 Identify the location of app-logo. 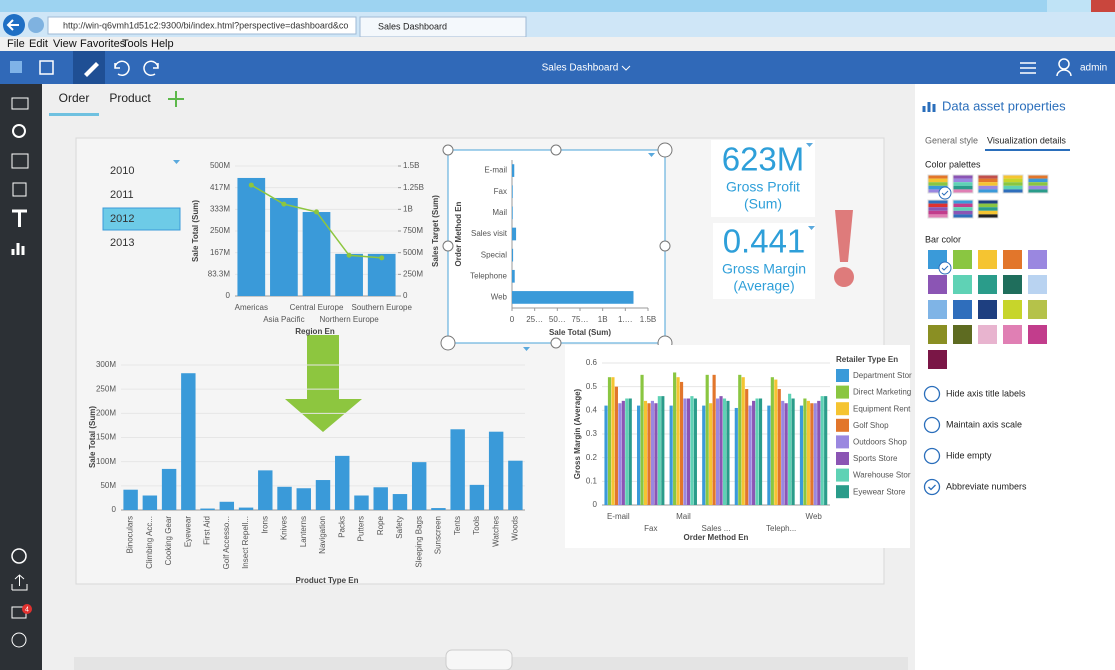
(16, 67).